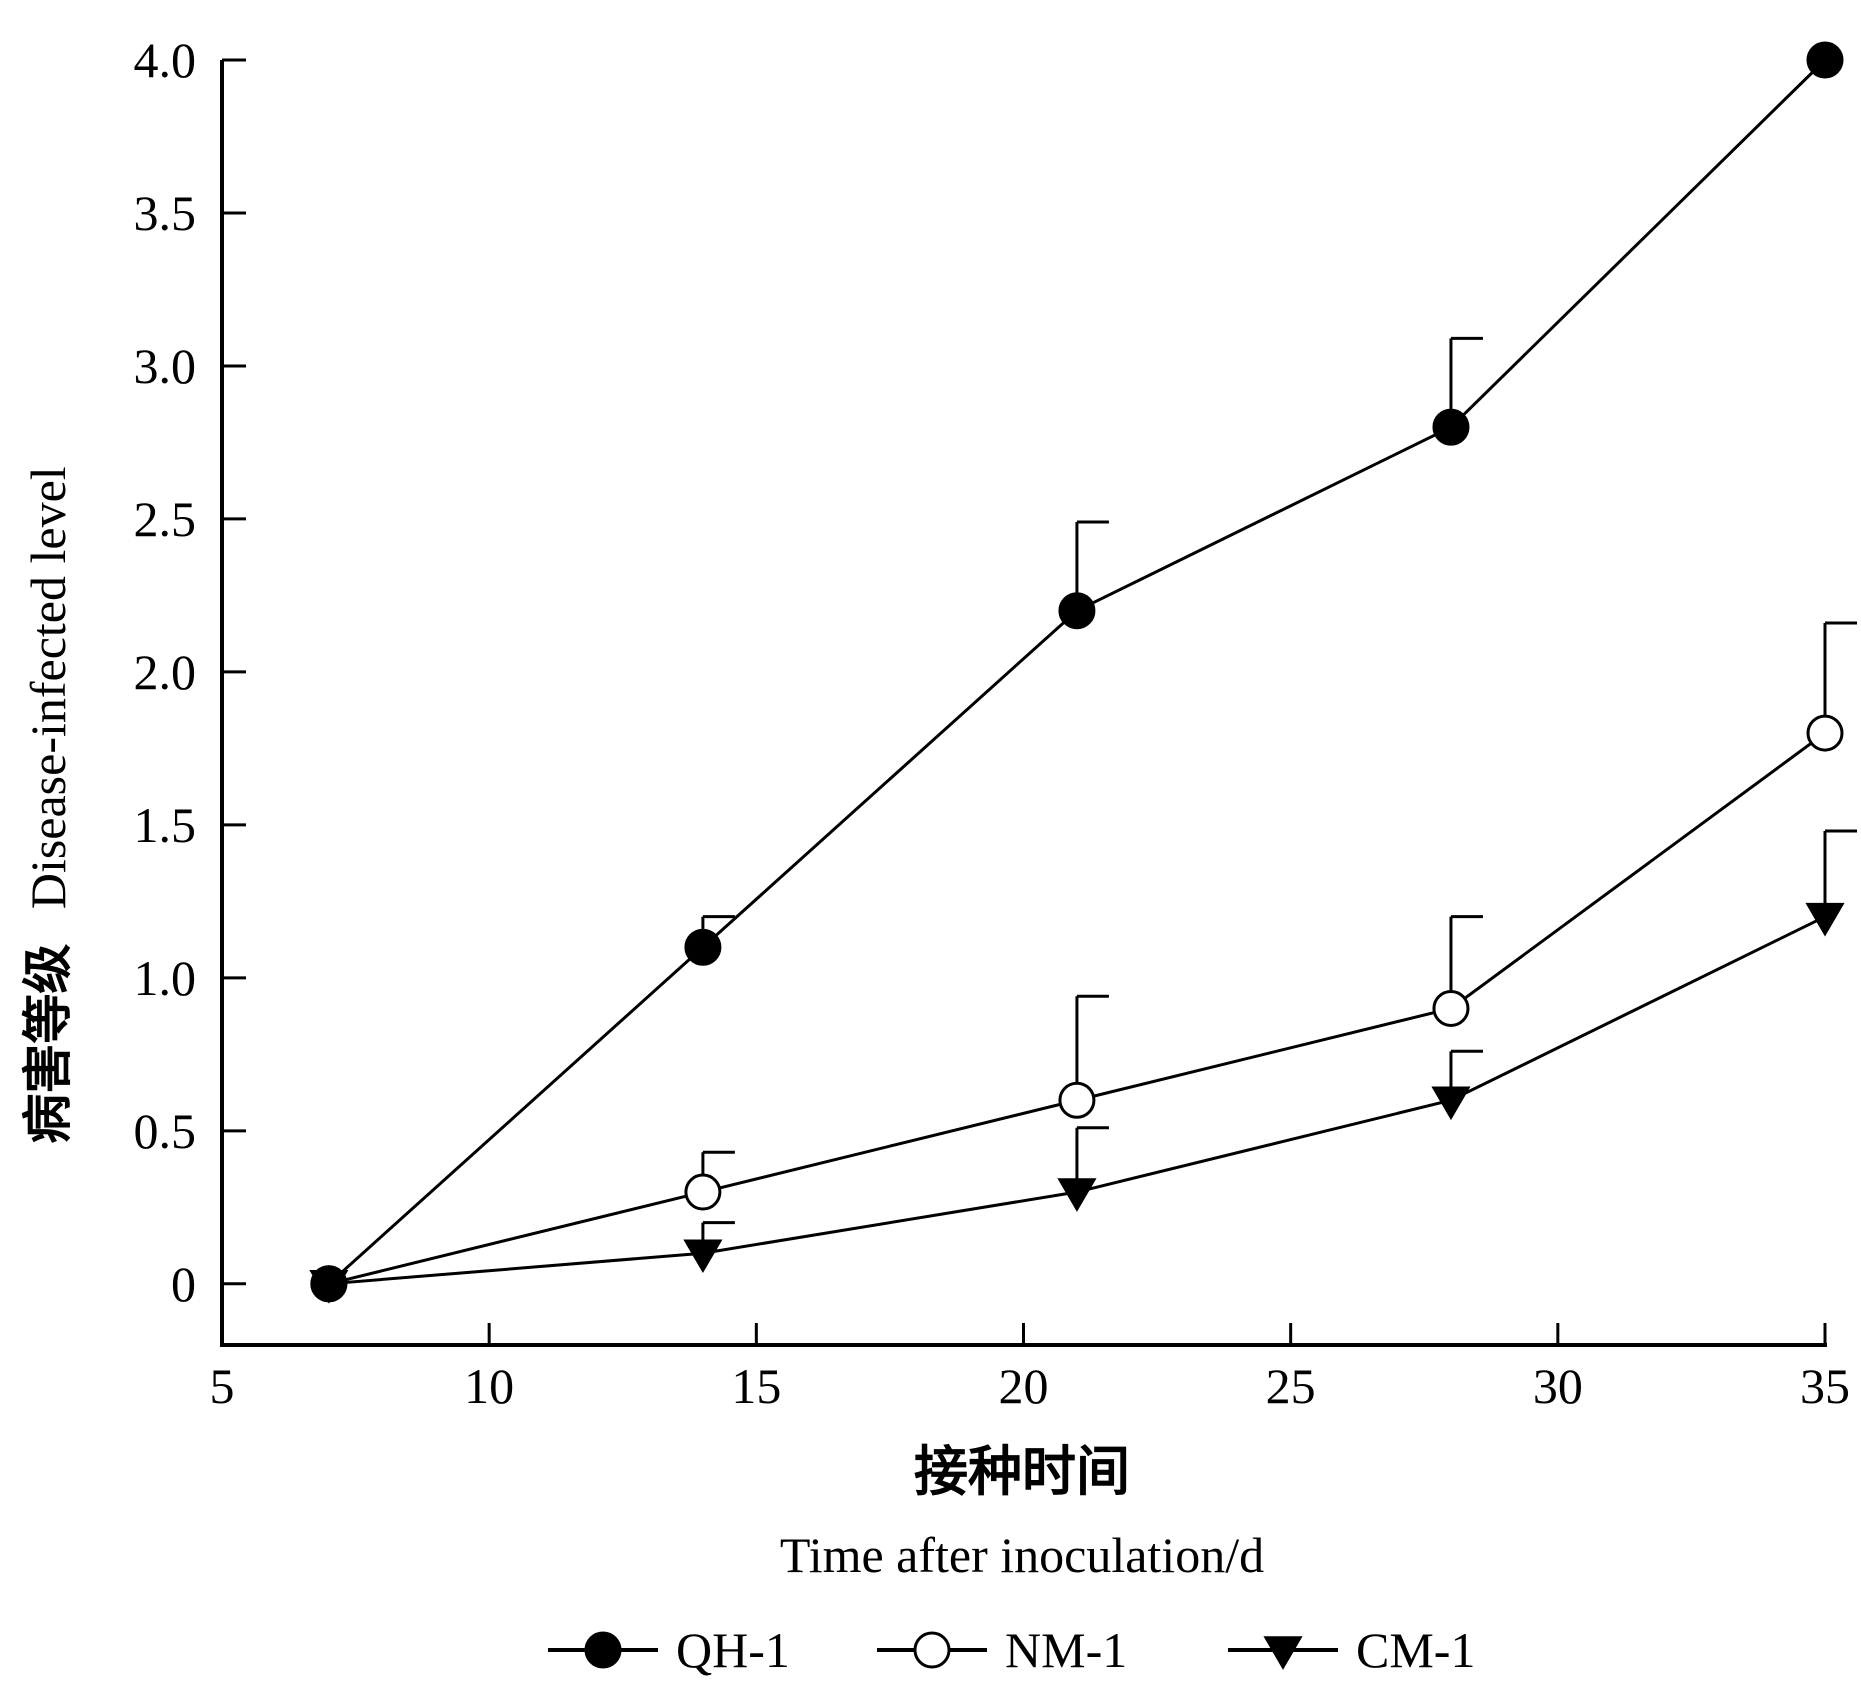 This screenshot has width=1861, height=1701. I want to click on x-axis-ticks: 5 10 15 20 25 30 35, so click(1030, 1368).